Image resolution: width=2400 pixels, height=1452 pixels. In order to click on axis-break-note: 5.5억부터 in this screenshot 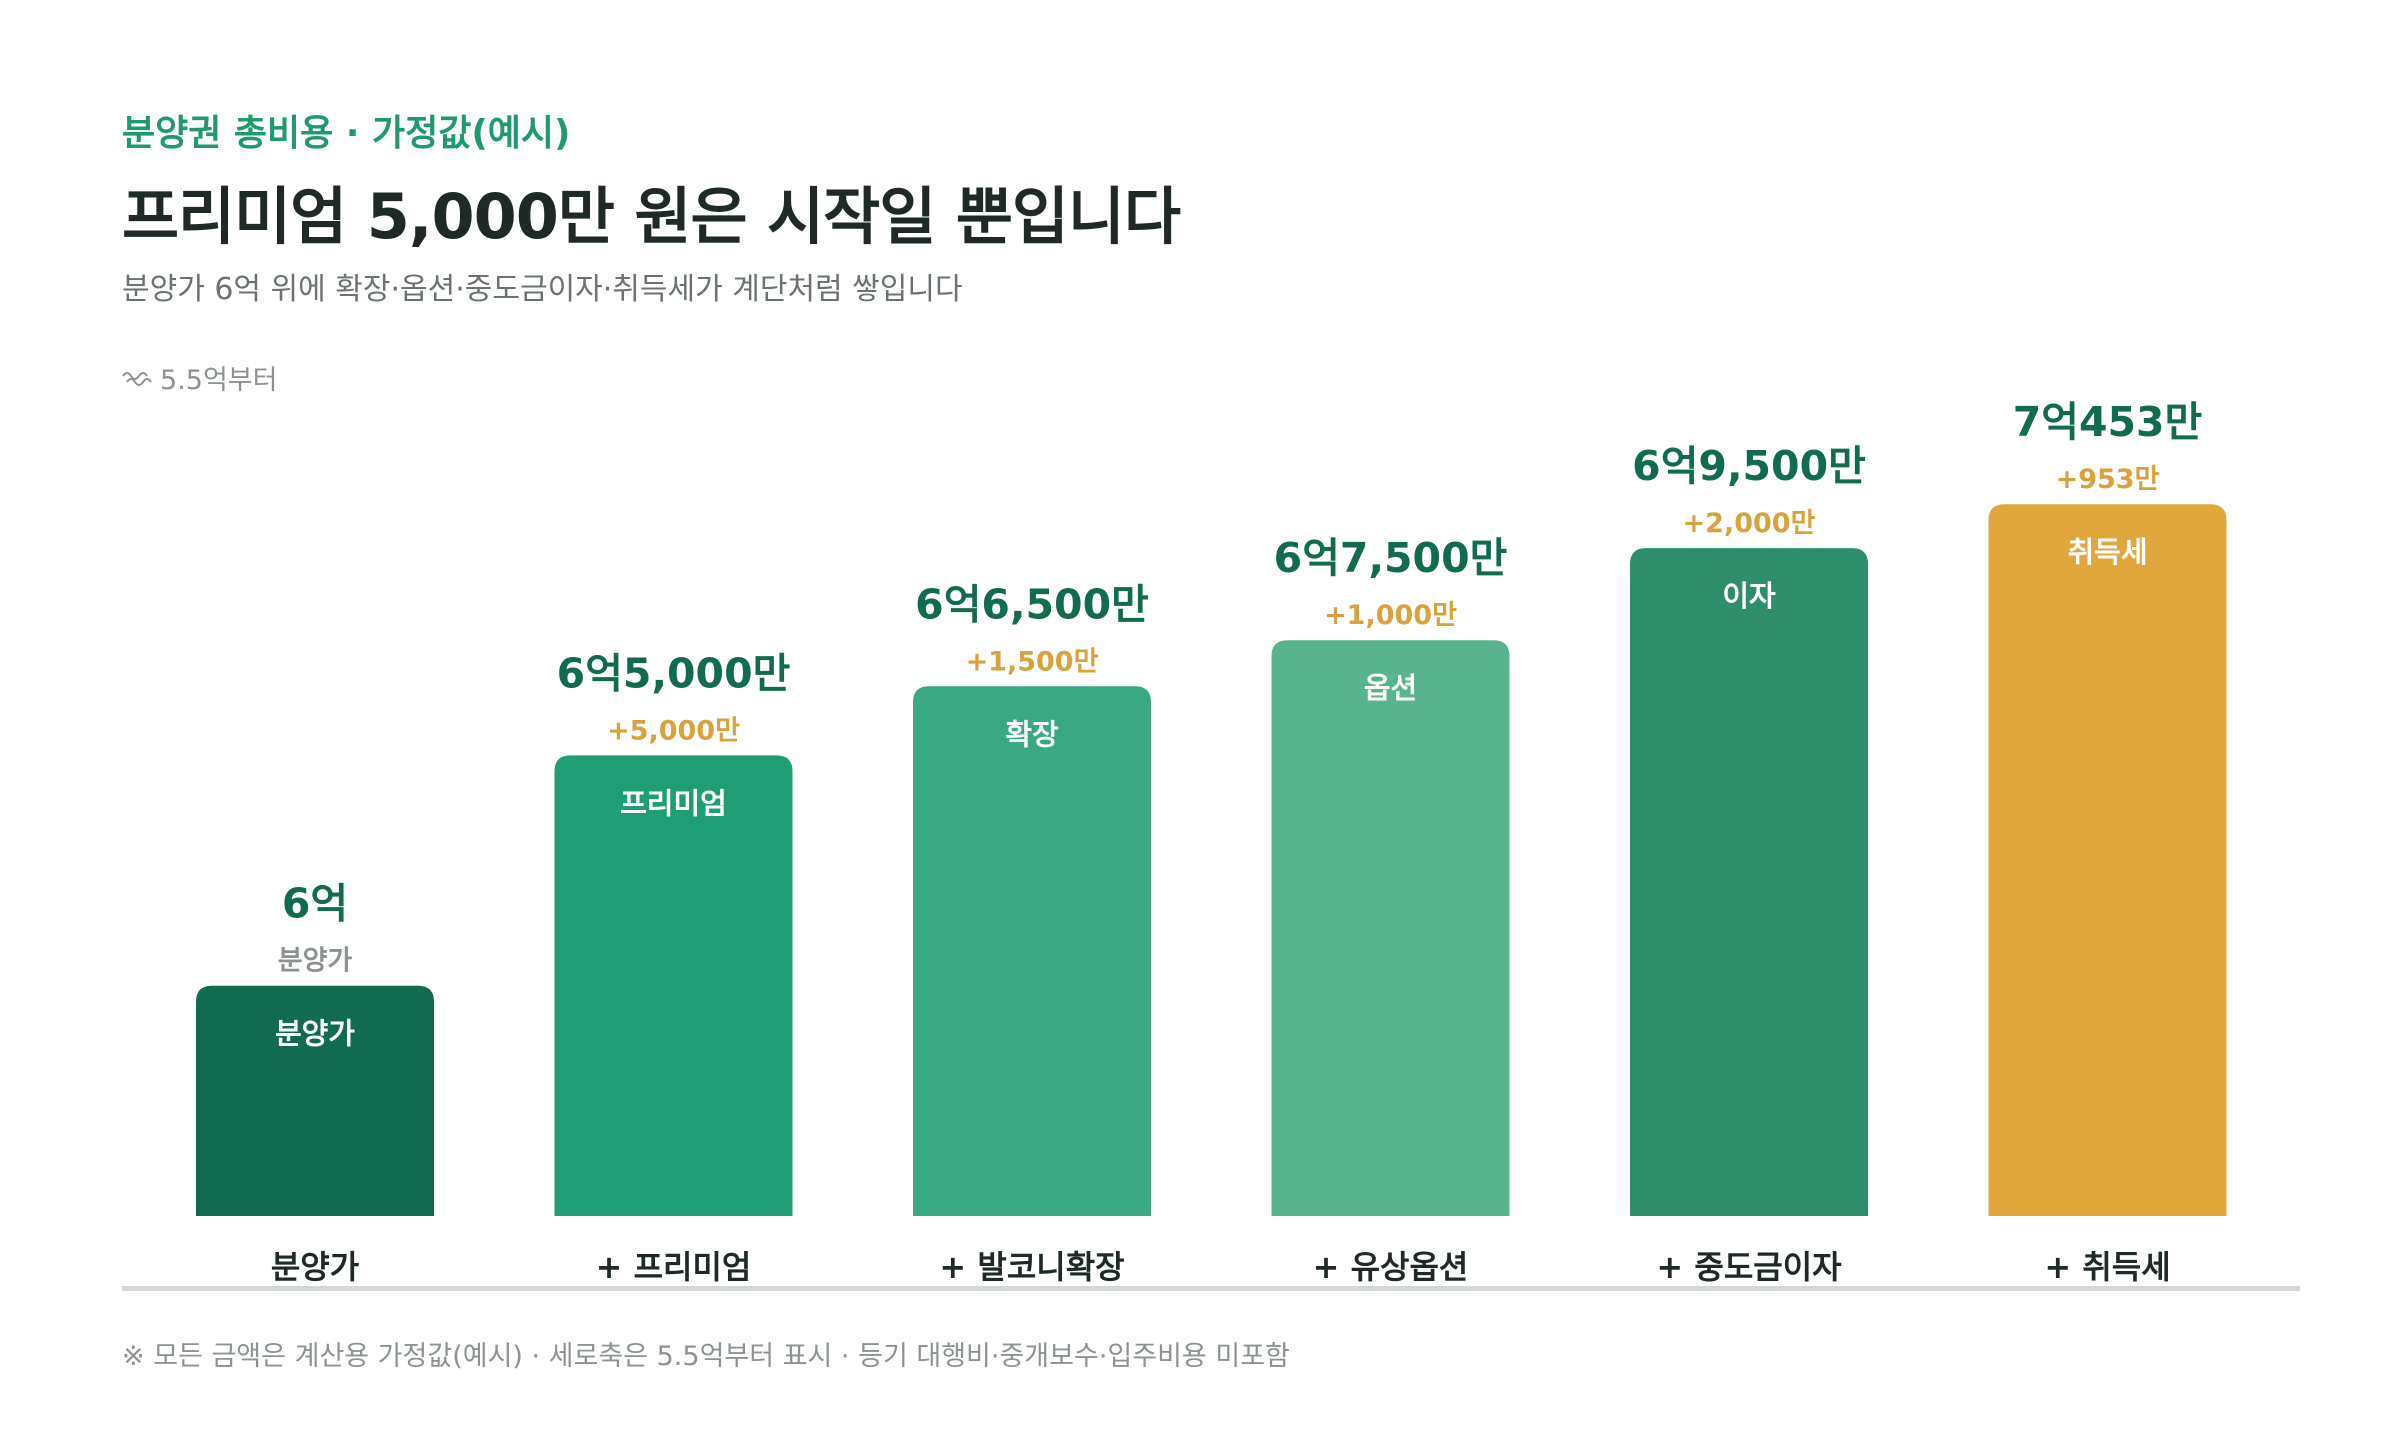, I will do `click(199, 377)`.